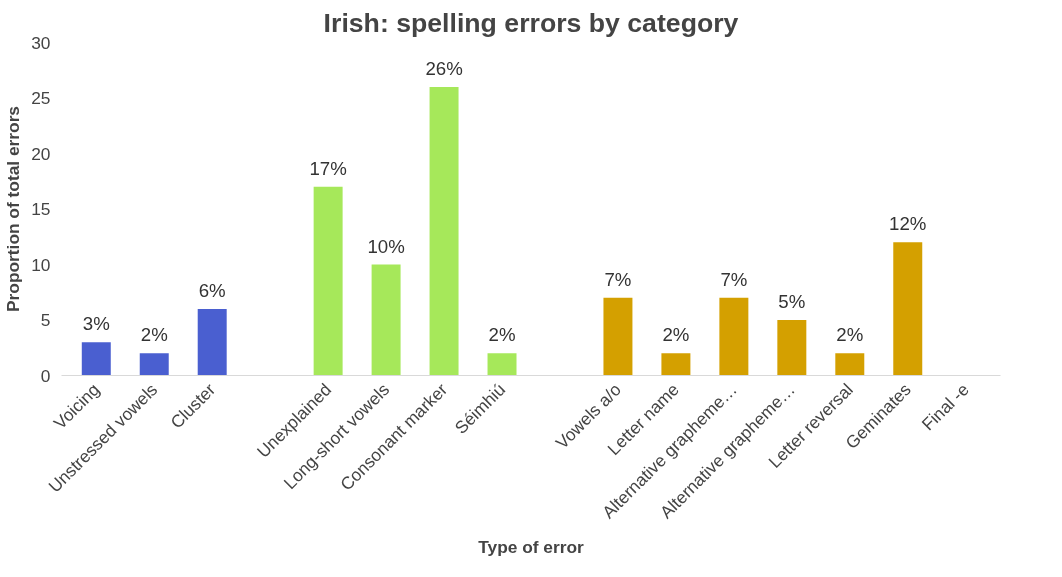 This screenshot has height=577, width=1062. What do you see at coordinates (531, 22) in the screenshot?
I see `chart-title: Irish: spelling errors by category` at bounding box center [531, 22].